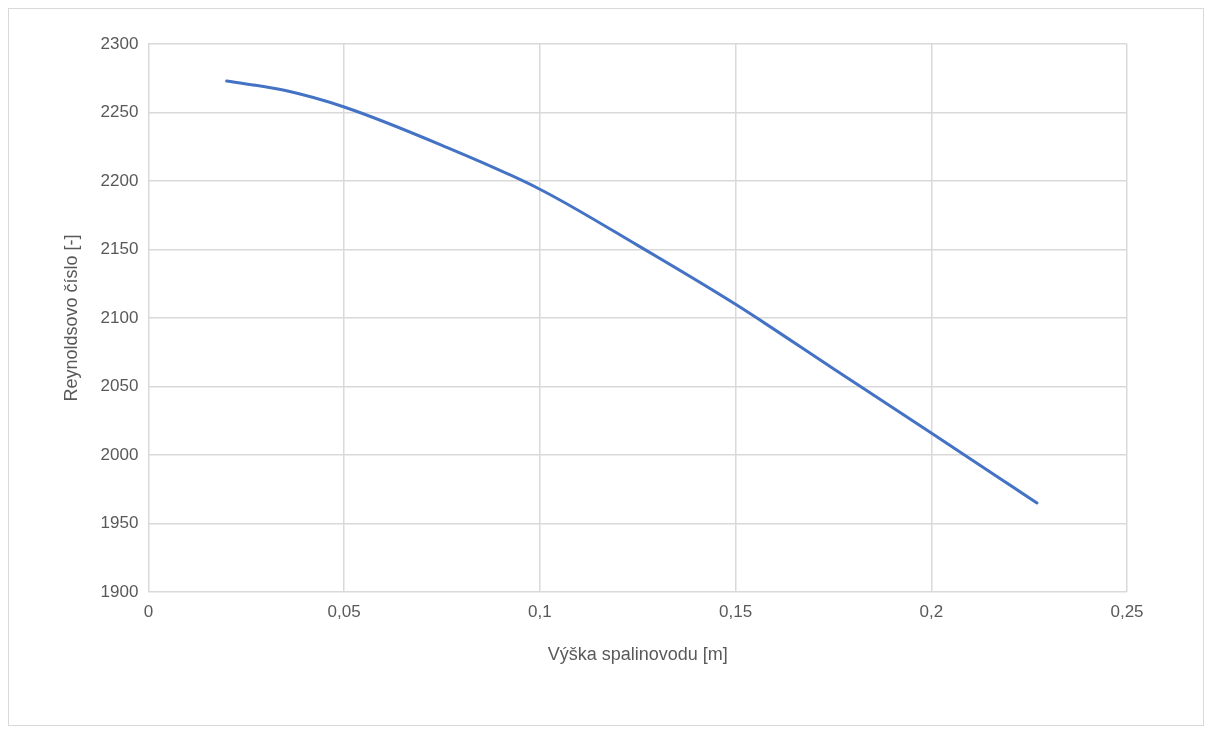 Image resolution: width=1214 pixels, height=736 pixels. What do you see at coordinates (119, 523) in the screenshot?
I see `y-tick-label: 1950` at bounding box center [119, 523].